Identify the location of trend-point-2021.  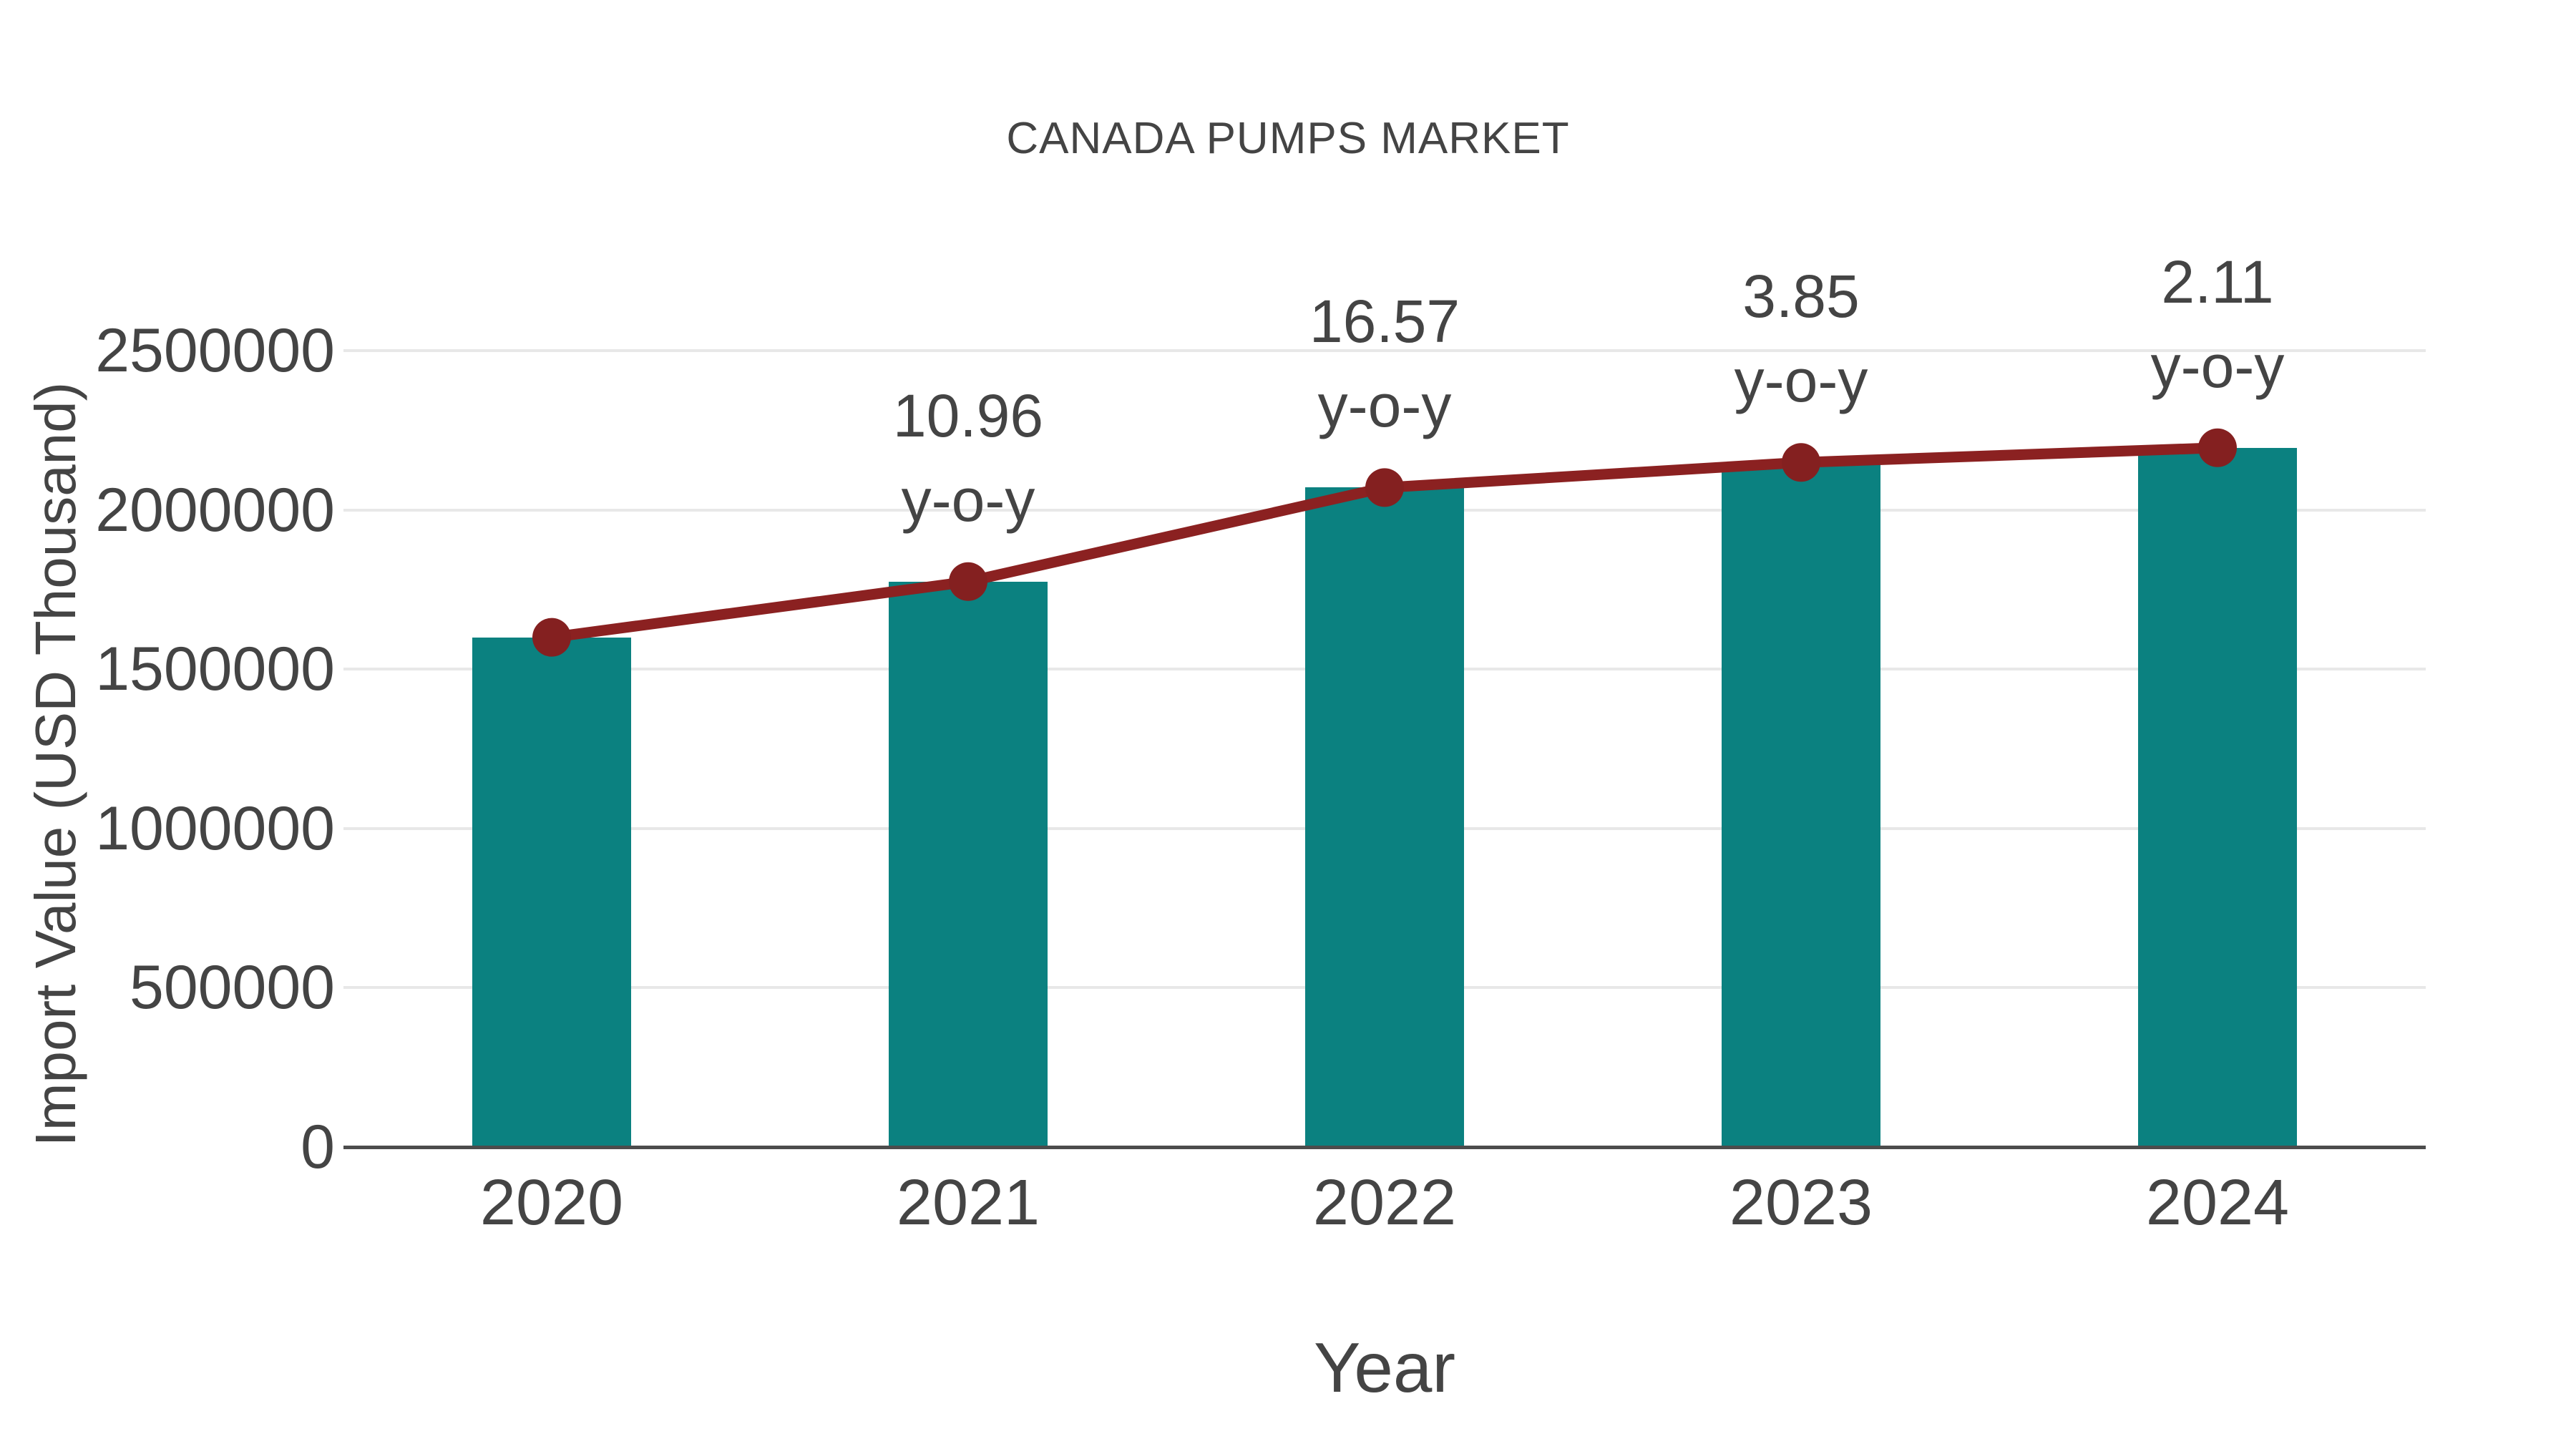
(968, 581).